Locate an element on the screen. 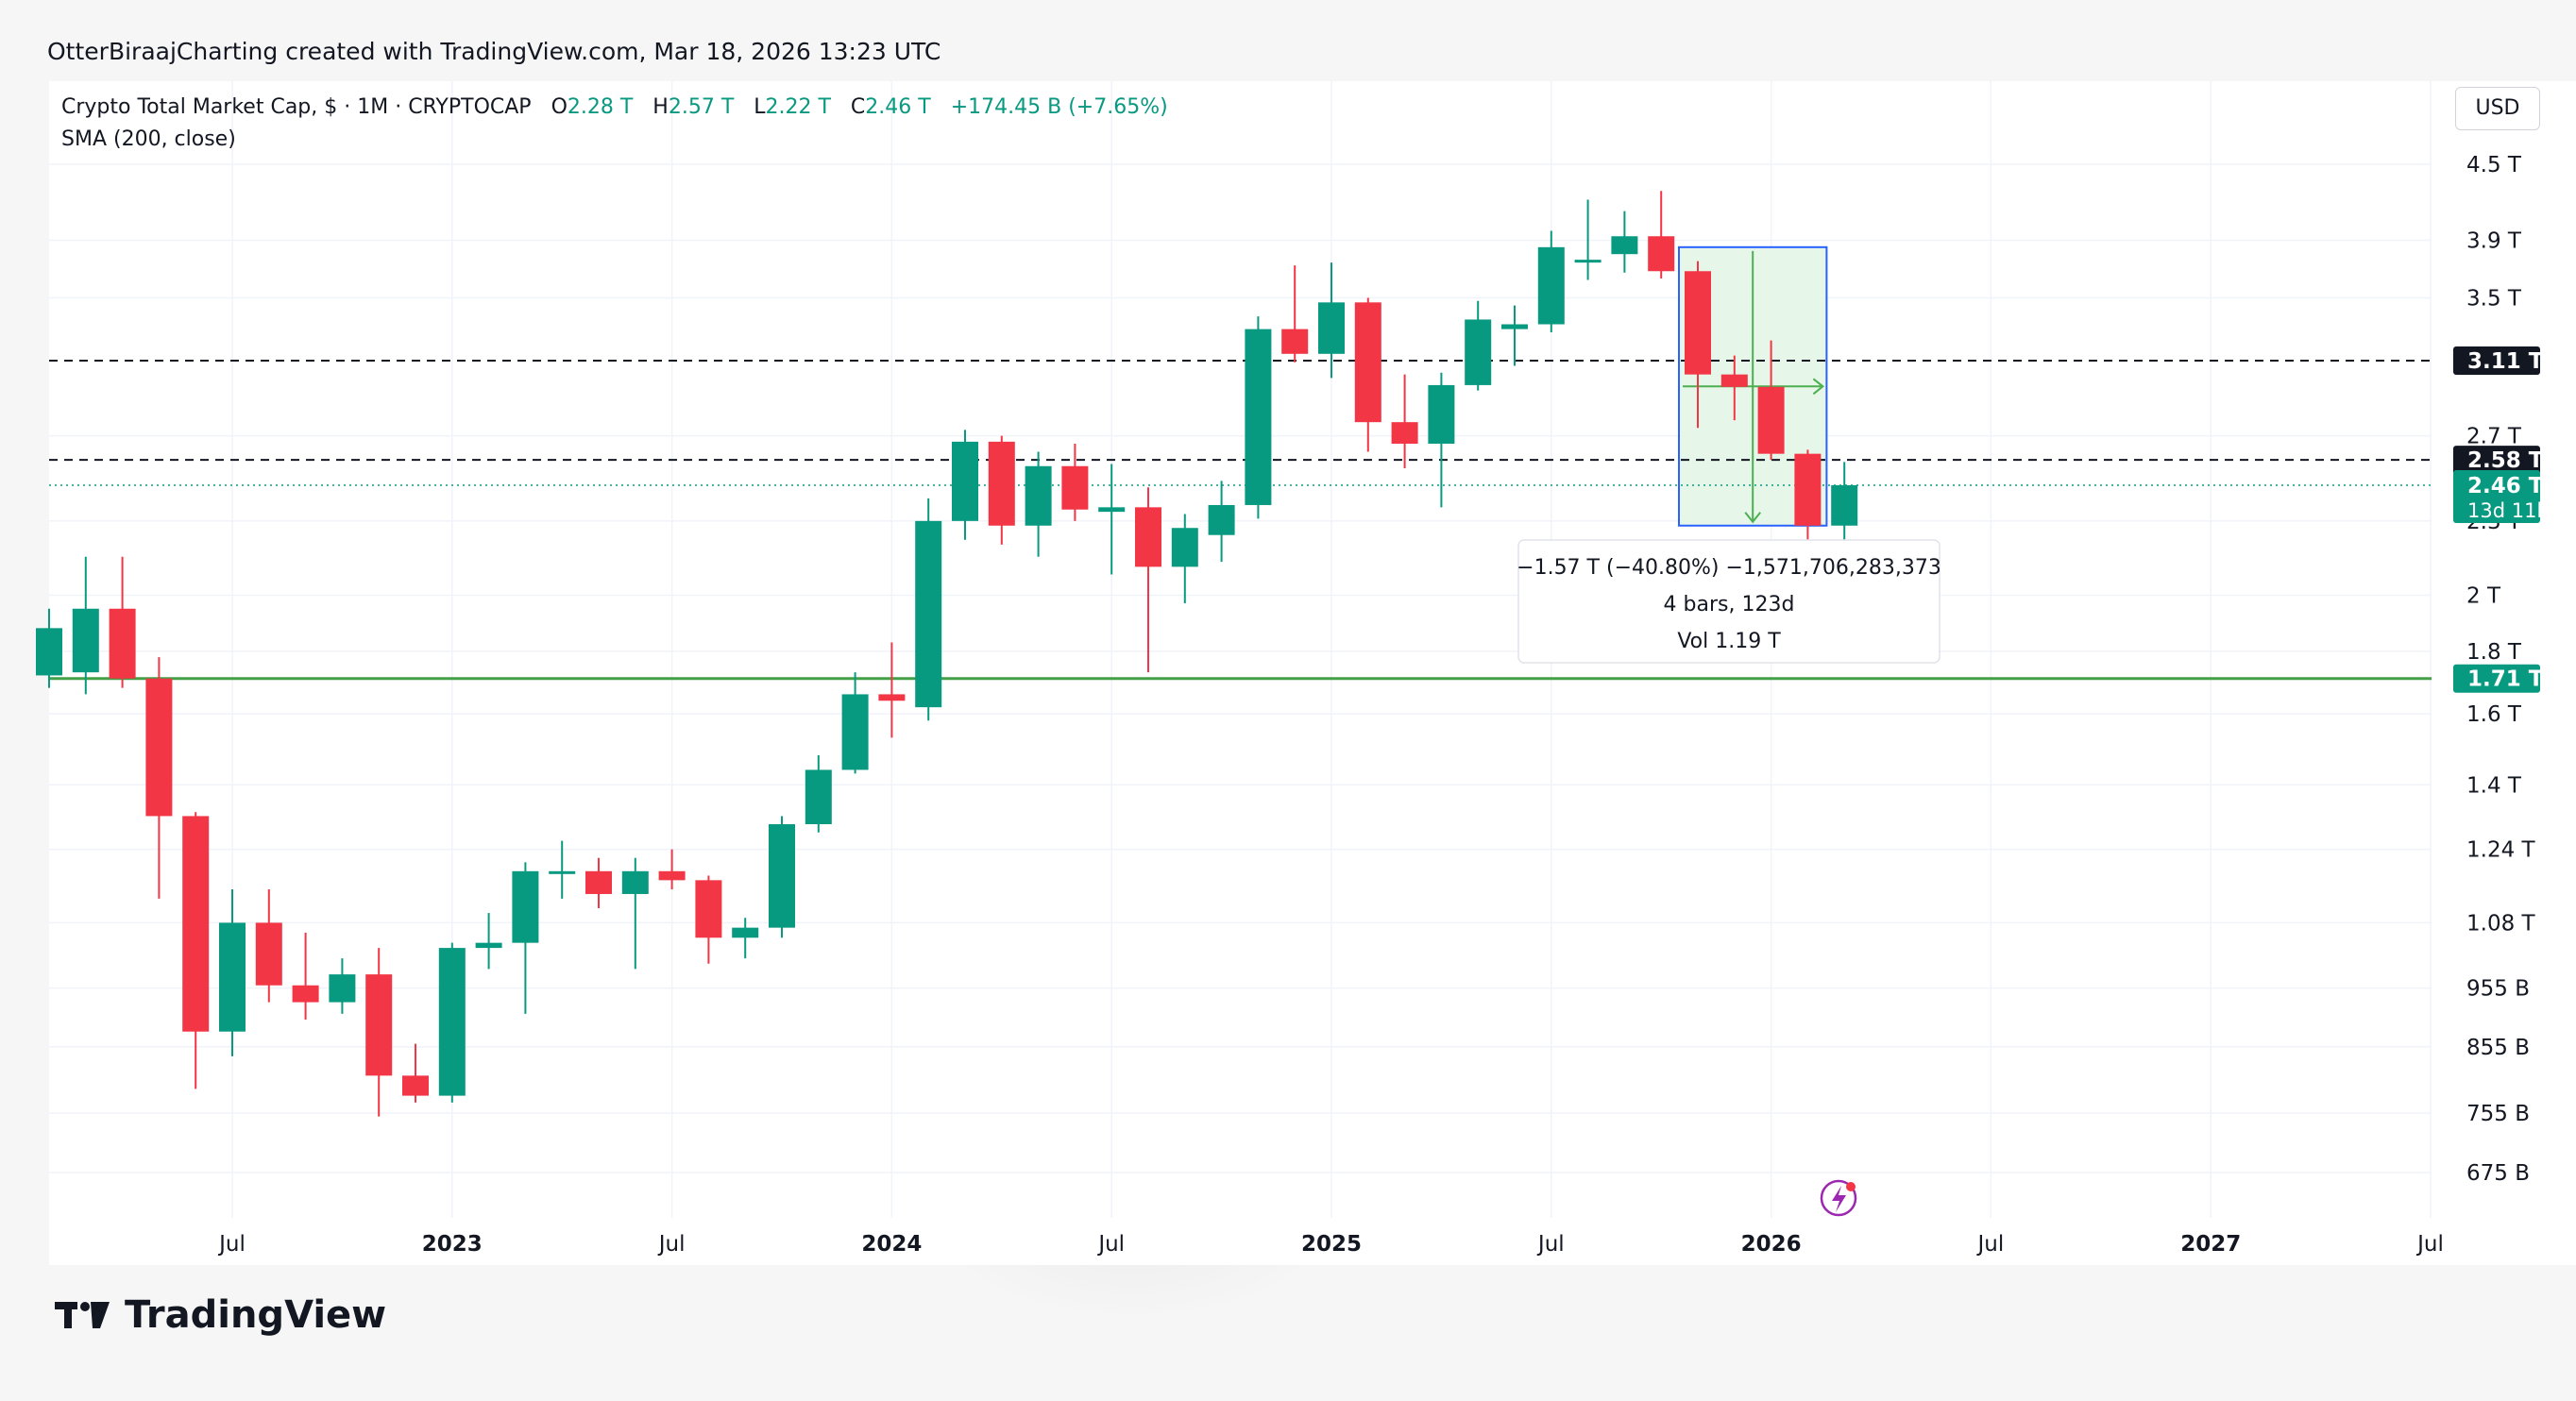  x-axis-tick-label: 2025 is located at coordinates (1331, 1245).